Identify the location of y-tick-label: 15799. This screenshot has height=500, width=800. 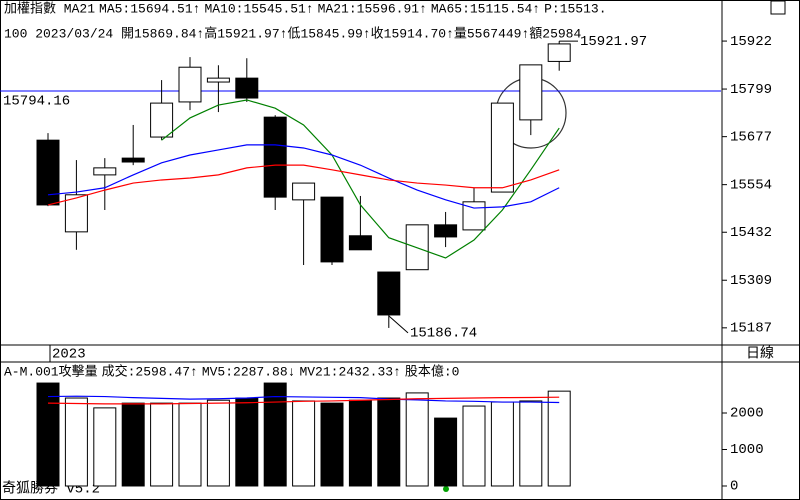
(751, 90).